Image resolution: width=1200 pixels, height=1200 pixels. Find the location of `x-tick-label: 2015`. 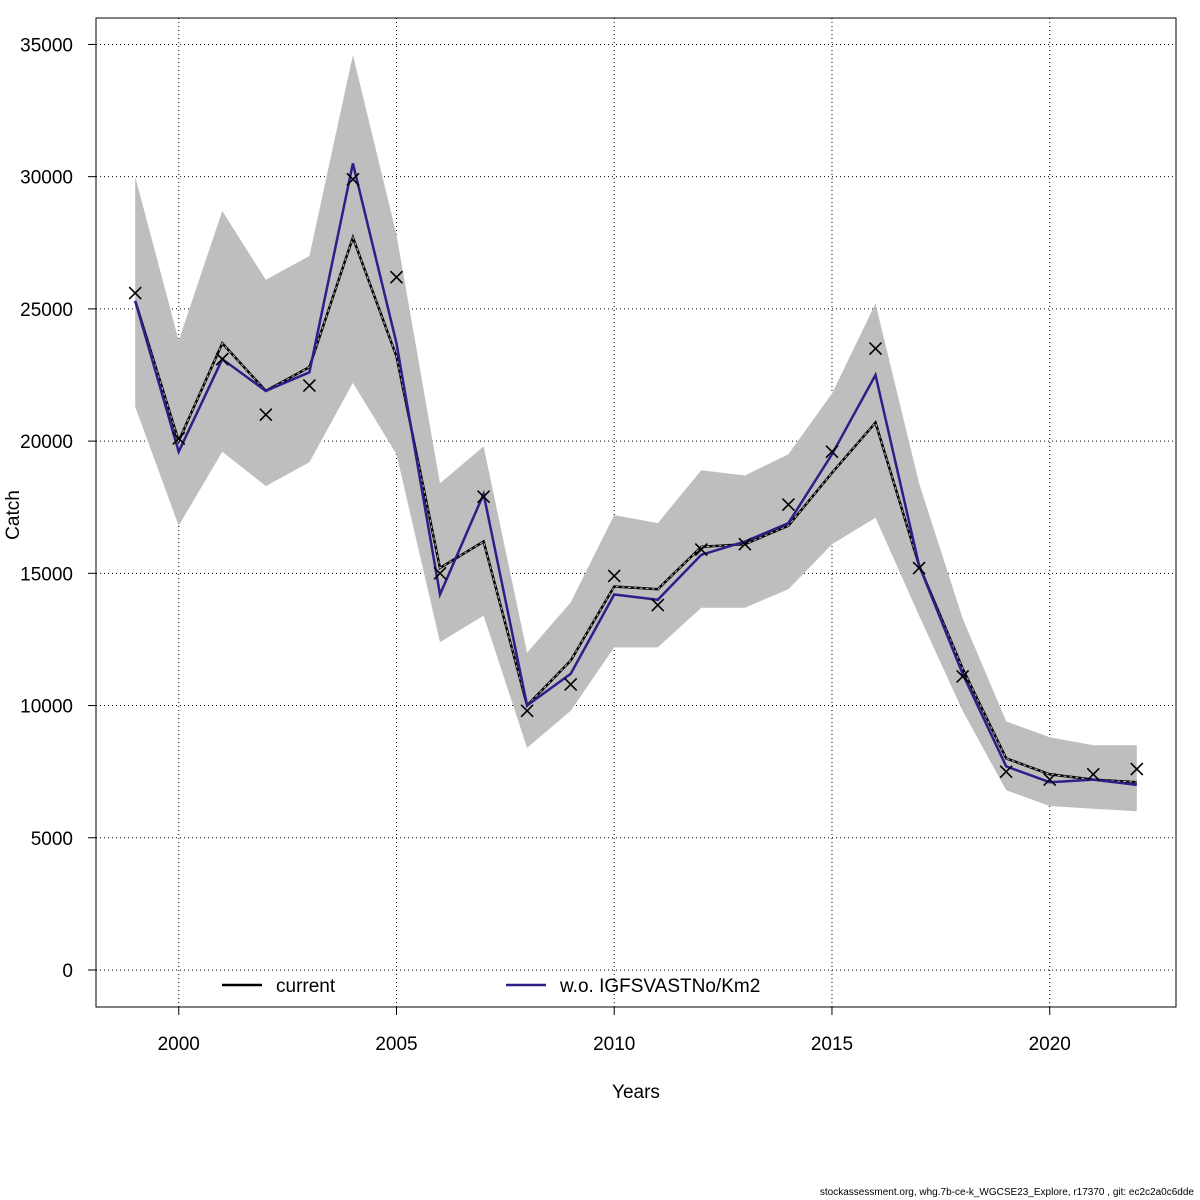

x-tick-label: 2015 is located at coordinates (832, 1044).